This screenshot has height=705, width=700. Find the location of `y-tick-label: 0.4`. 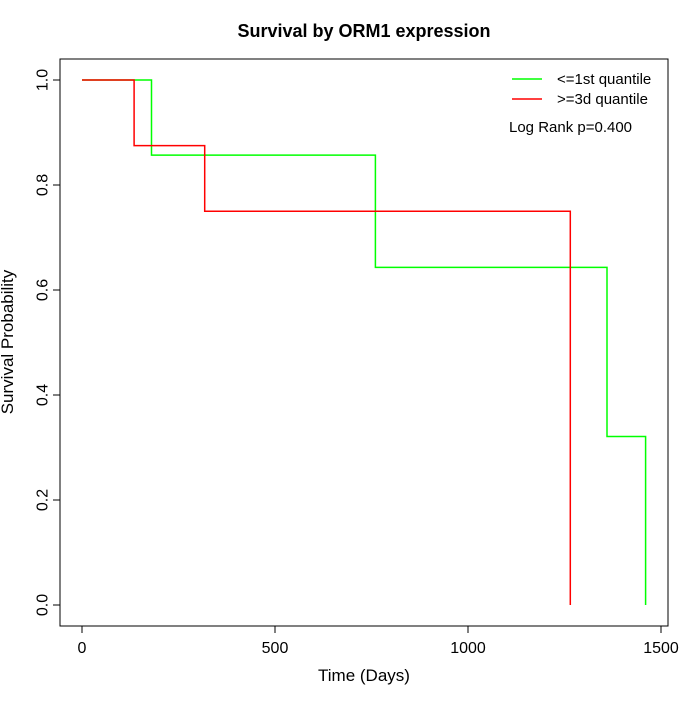

y-tick-label: 0.4 is located at coordinates (43, 395).